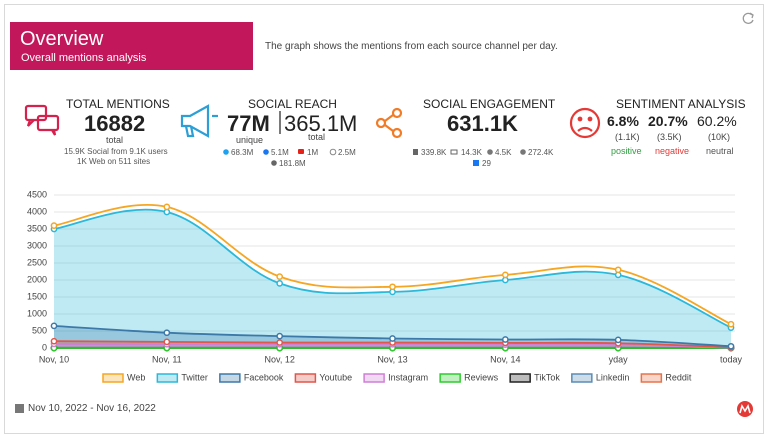 This screenshot has height=440, width=770. Describe the element at coordinates (84, 58) in the screenshot. I see `header-subtitle: Overall mentions analysis` at that location.